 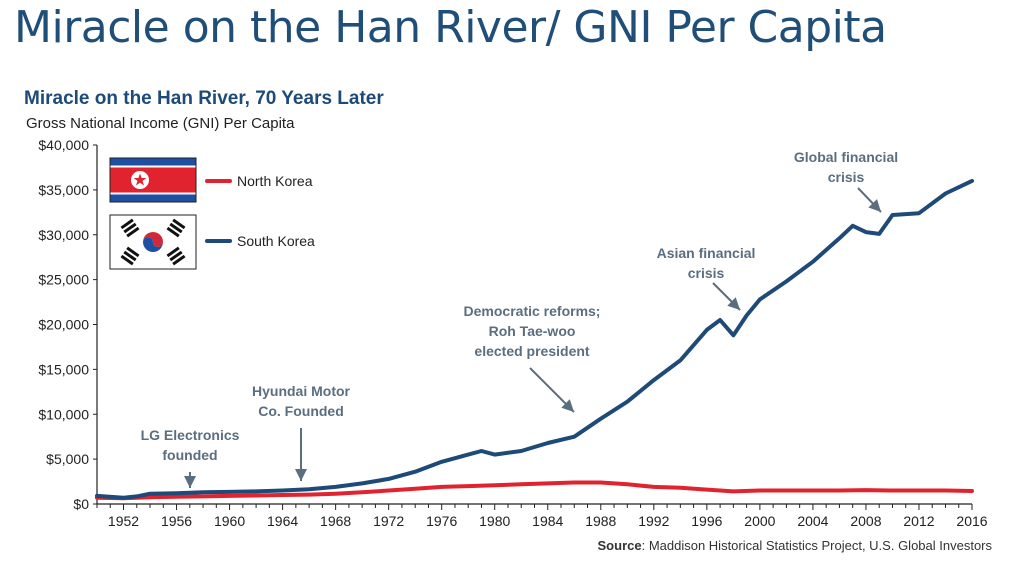 I want to click on y-tick-label: $20,000, so click(x=63, y=325).